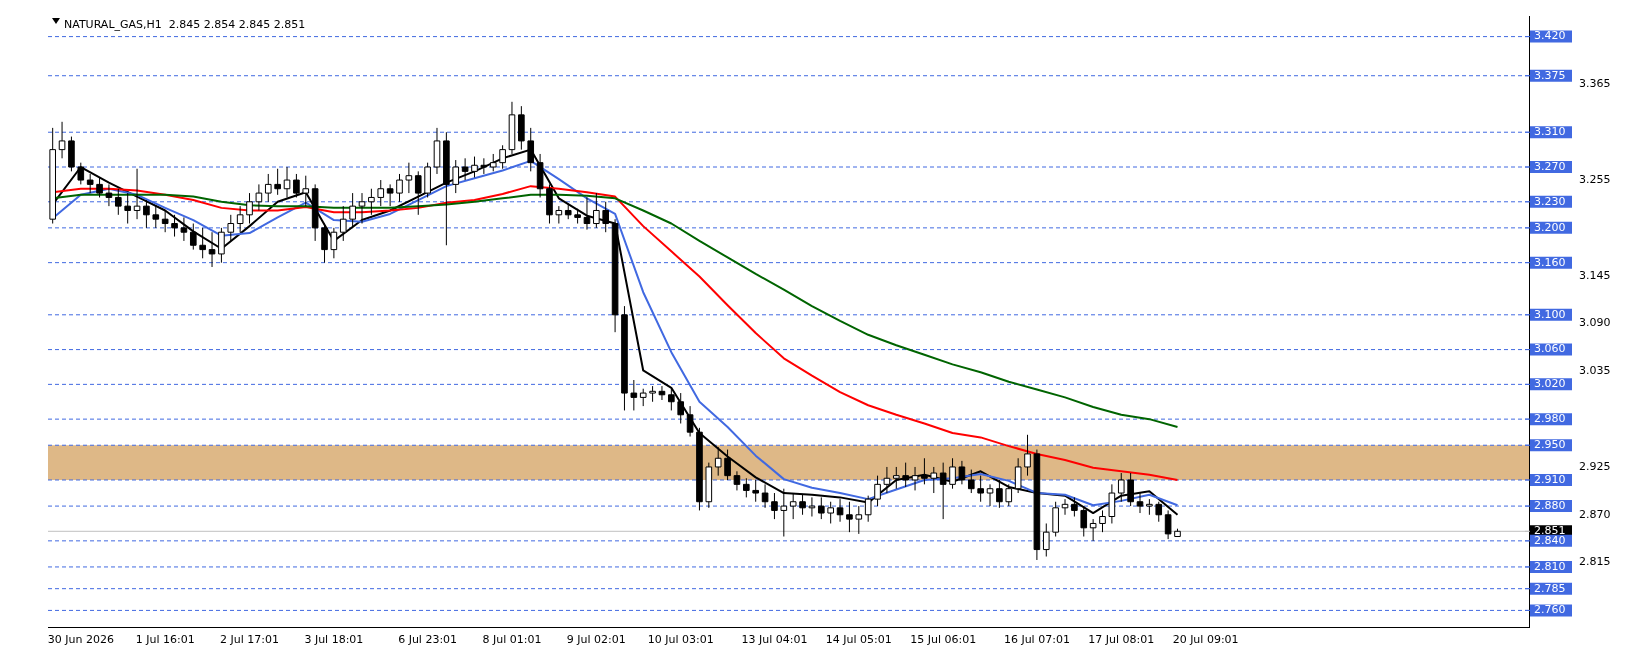 This screenshot has height=663, width=1641. Describe the element at coordinates (185, 25) in the screenshot. I see `chart-title: NATURAL_GAS,H1 2.845 2.854 2.845 2.851` at that location.